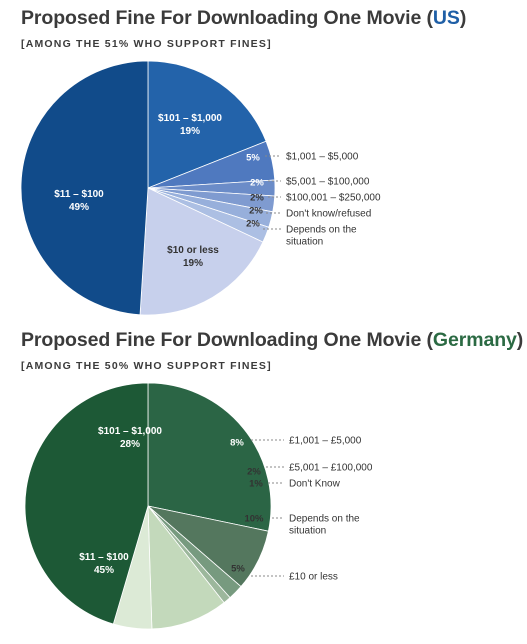 This screenshot has width=527, height=644. I want to click on us-slice-label-101-1-000-0: $101 – $1,000, so click(190, 118).